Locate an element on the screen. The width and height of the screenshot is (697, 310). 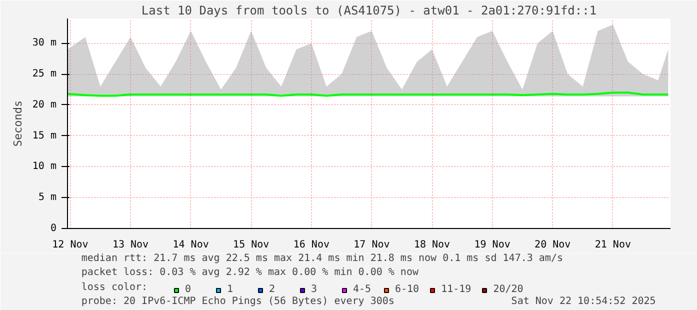
legend-label: 2 is located at coordinates (272, 289).